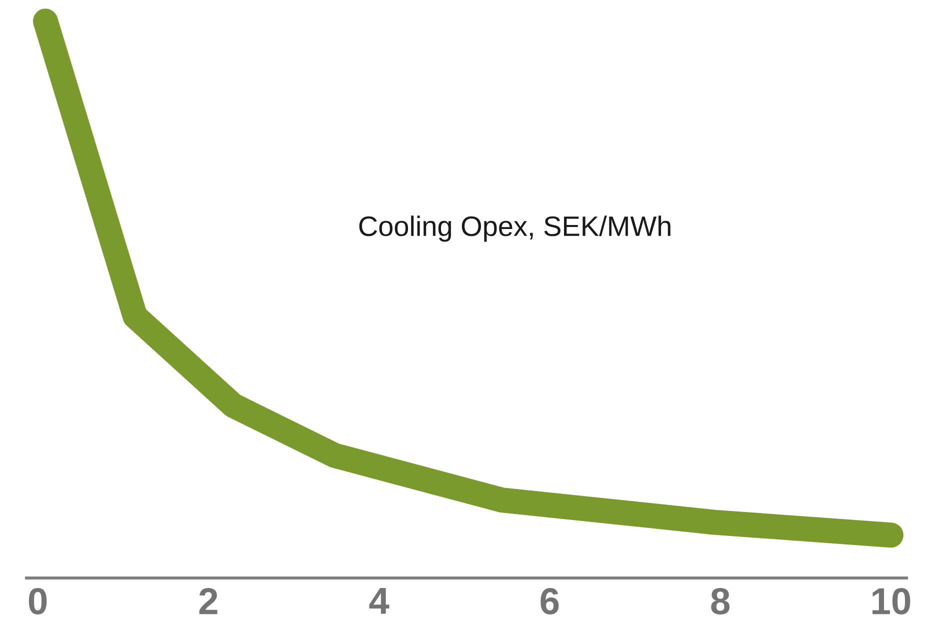 The image size is (932, 623). What do you see at coordinates (37, 601) in the screenshot?
I see `x-tick-label: 0` at bounding box center [37, 601].